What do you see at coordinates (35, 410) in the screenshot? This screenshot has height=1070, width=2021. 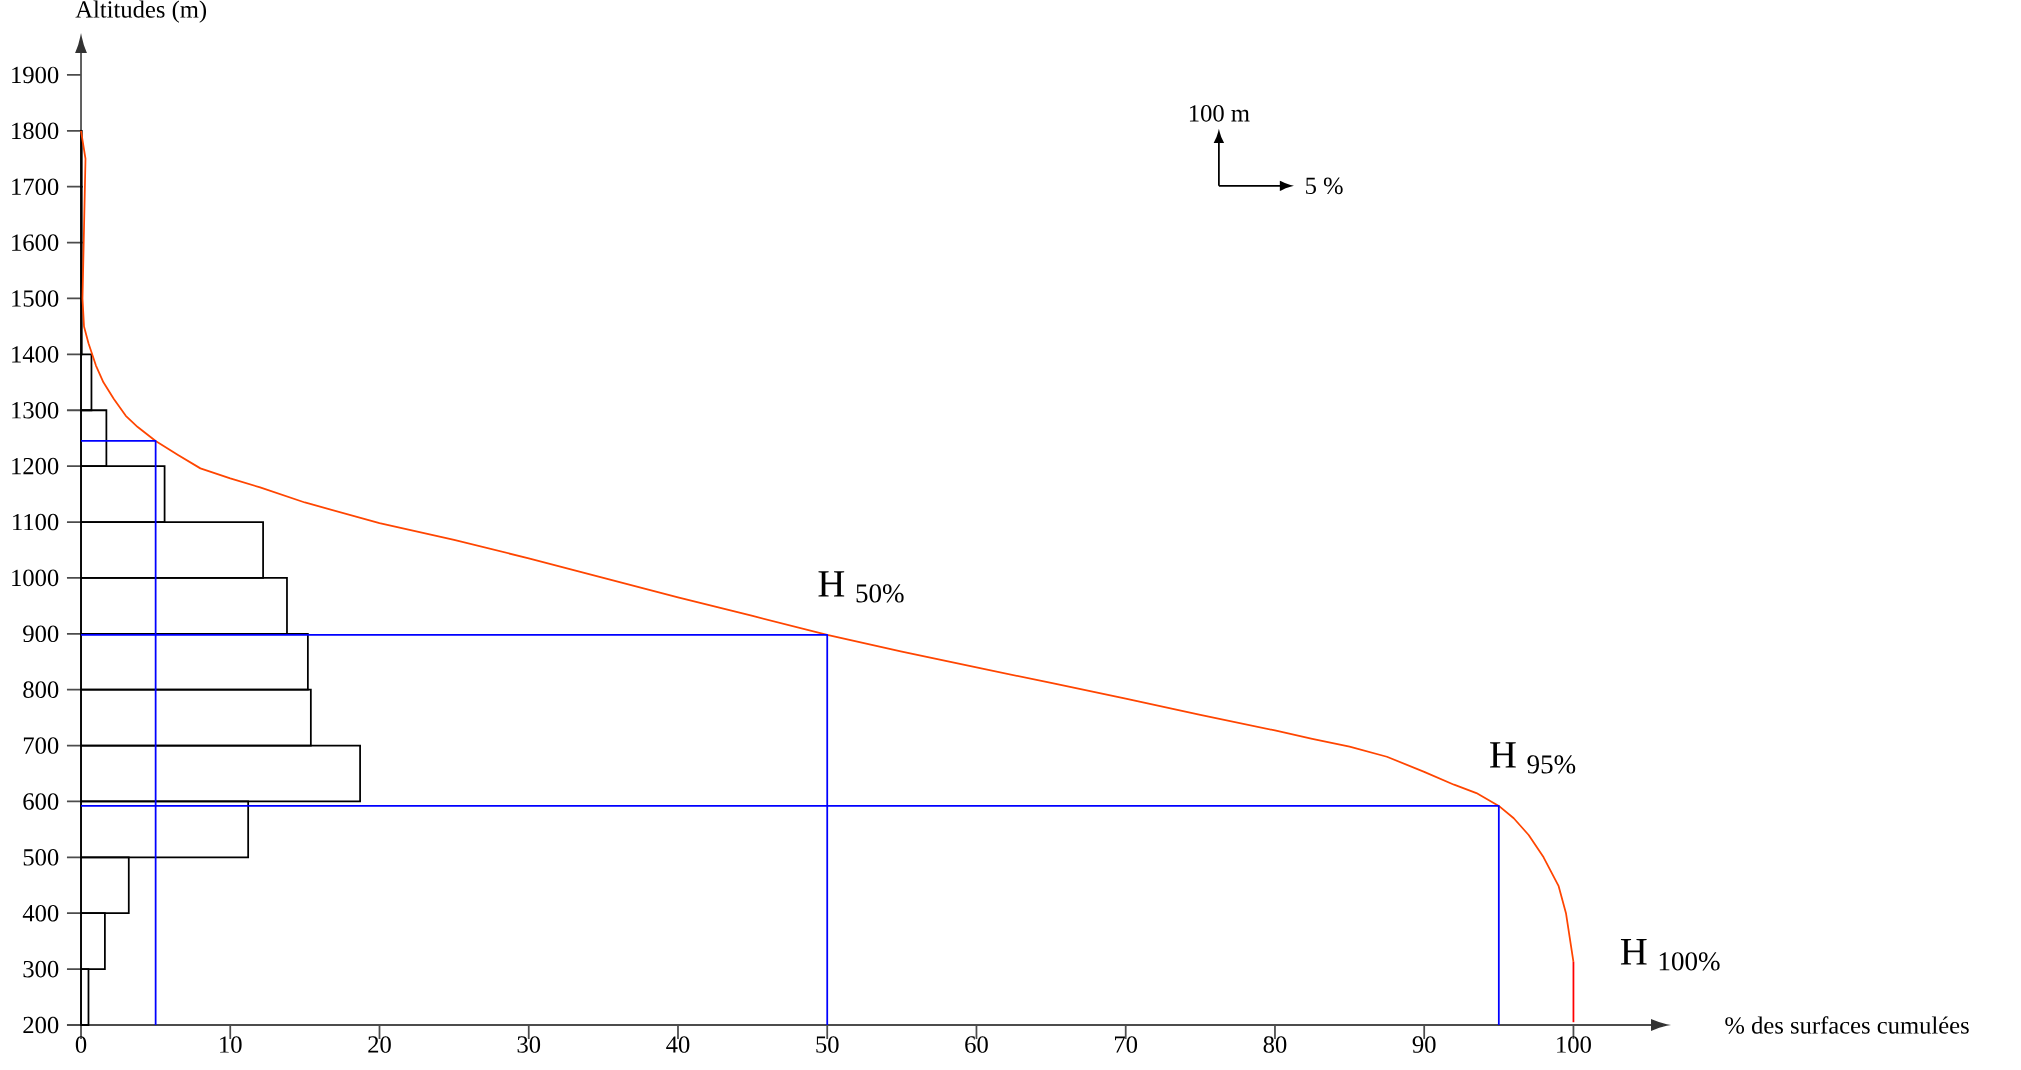 I see `y-tick-label: 1300` at bounding box center [35, 410].